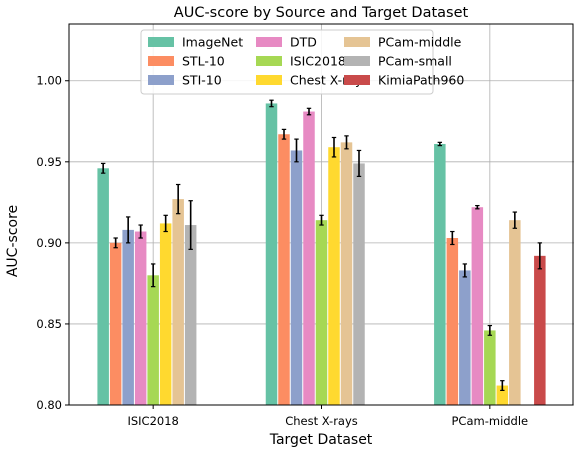 Image resolution: width=574 pixels, height=450 pixels. What do you see at coordinates (212, 42) in the screenshot?
I see `legend-label: ImageNet` at bounding box center [212, 42].